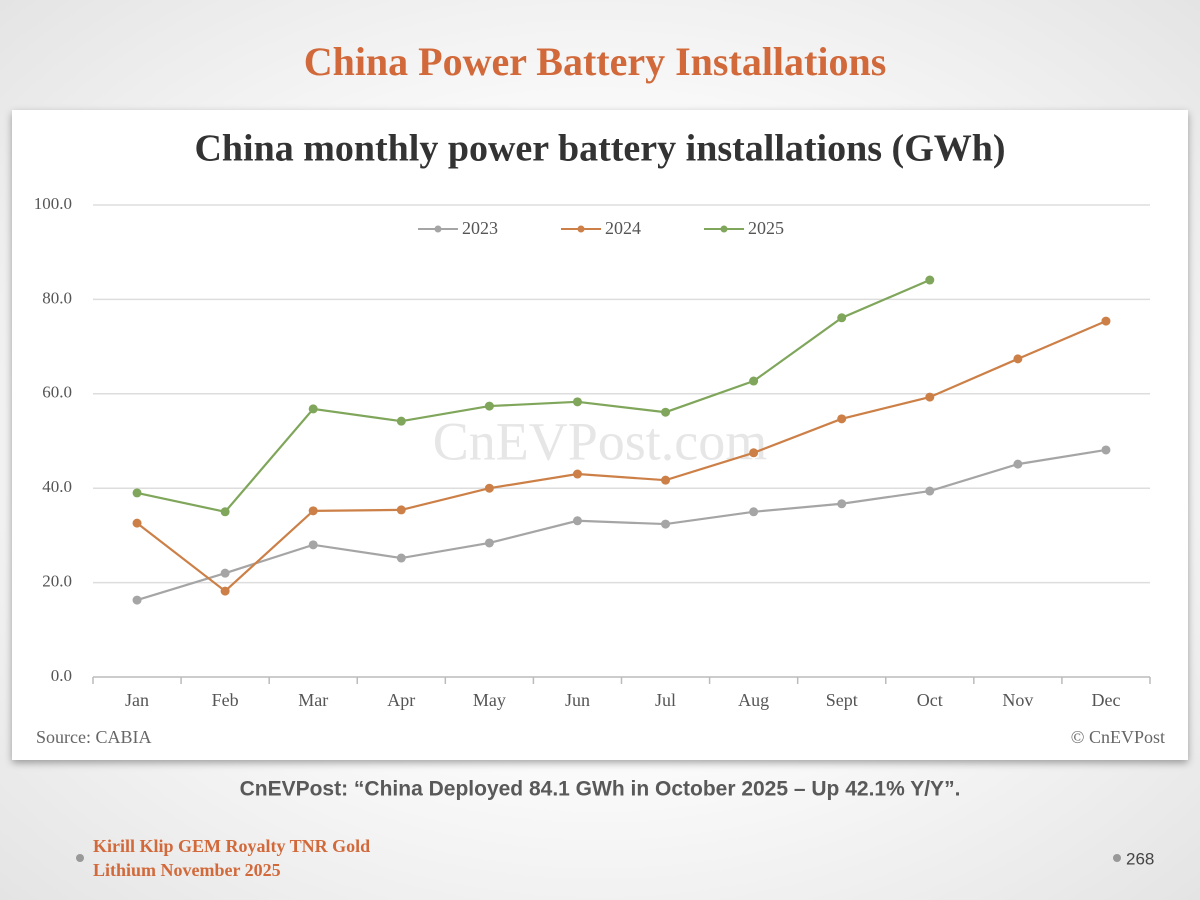 Image resolution: width=1200 pixels, height=900 pixels. I want to click on x-tick-label: Jun, so click(577, 700).